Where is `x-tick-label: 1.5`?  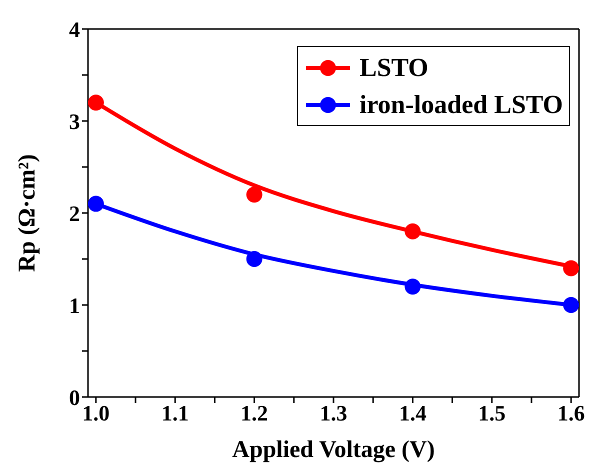
x-tick-label: 1.5 is located at coordinates (492, 413).